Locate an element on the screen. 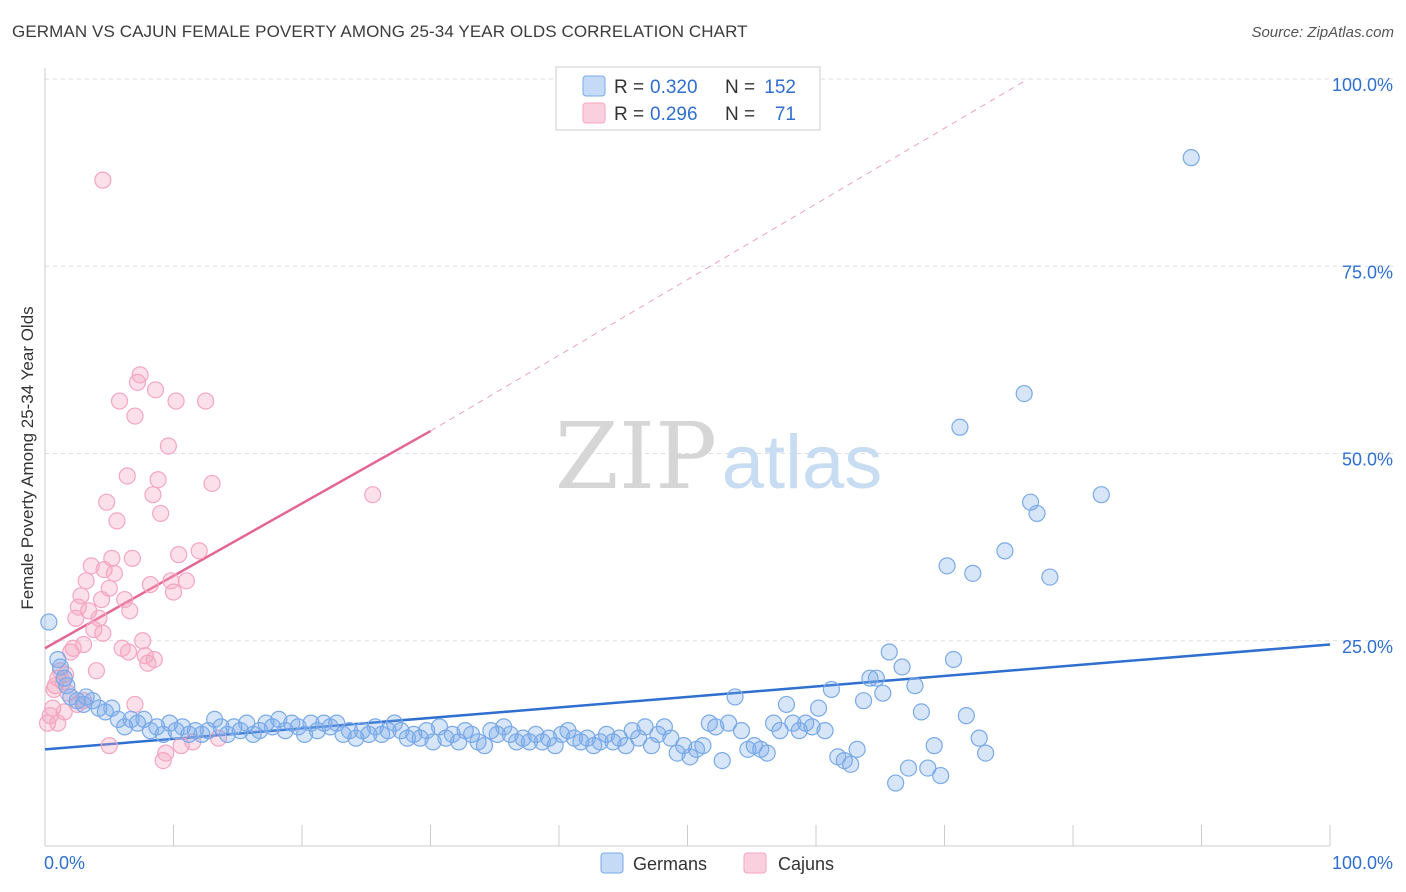 This screenshot has width=1406, height=892. legend-germans-r-label: R = is located at coordinates (629, 87).